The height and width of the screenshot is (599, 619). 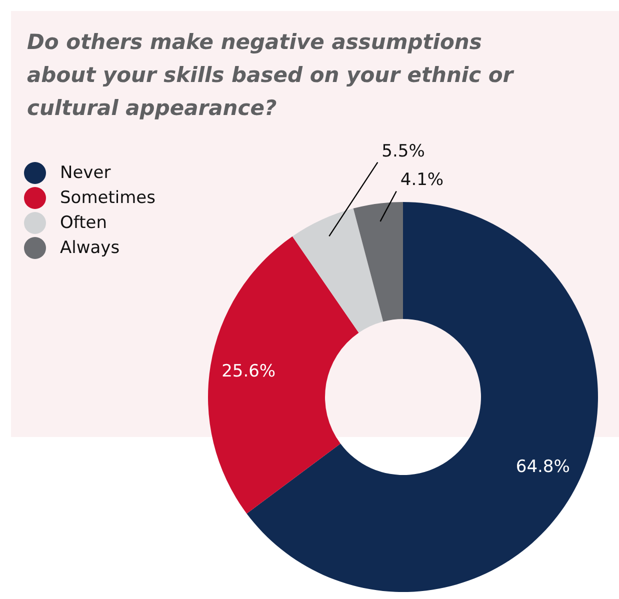 What do you see at coordinates (422, 180) in the screenshot?
I see `data-label: 4.1%` at bounding box center [422, 180].